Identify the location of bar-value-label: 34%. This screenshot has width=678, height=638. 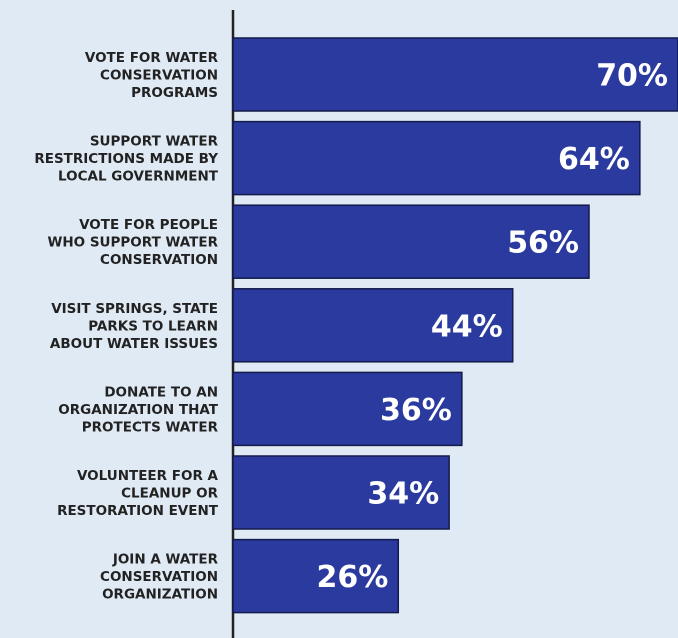
(403, 494).